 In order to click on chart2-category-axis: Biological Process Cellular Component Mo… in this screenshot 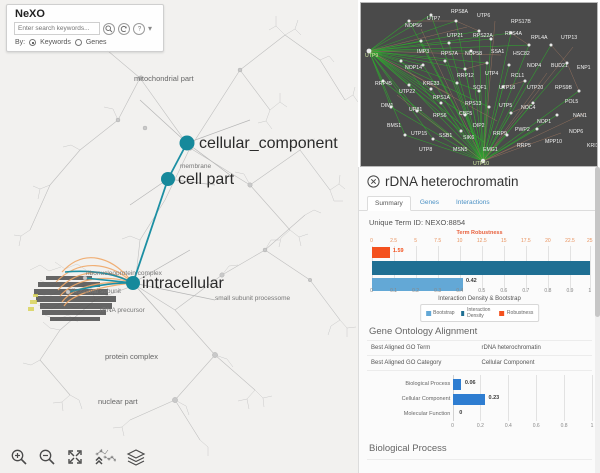, I will do `click(409, 398)`.